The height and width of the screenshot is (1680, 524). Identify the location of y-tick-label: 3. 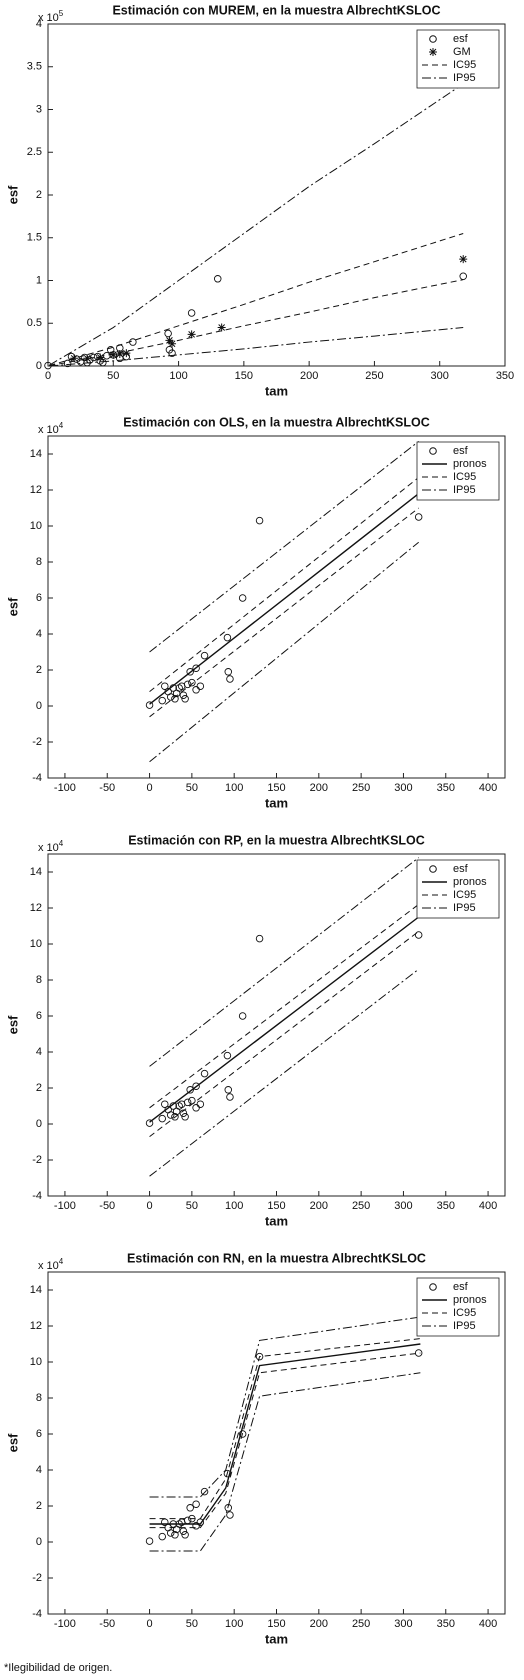
(39, 109).